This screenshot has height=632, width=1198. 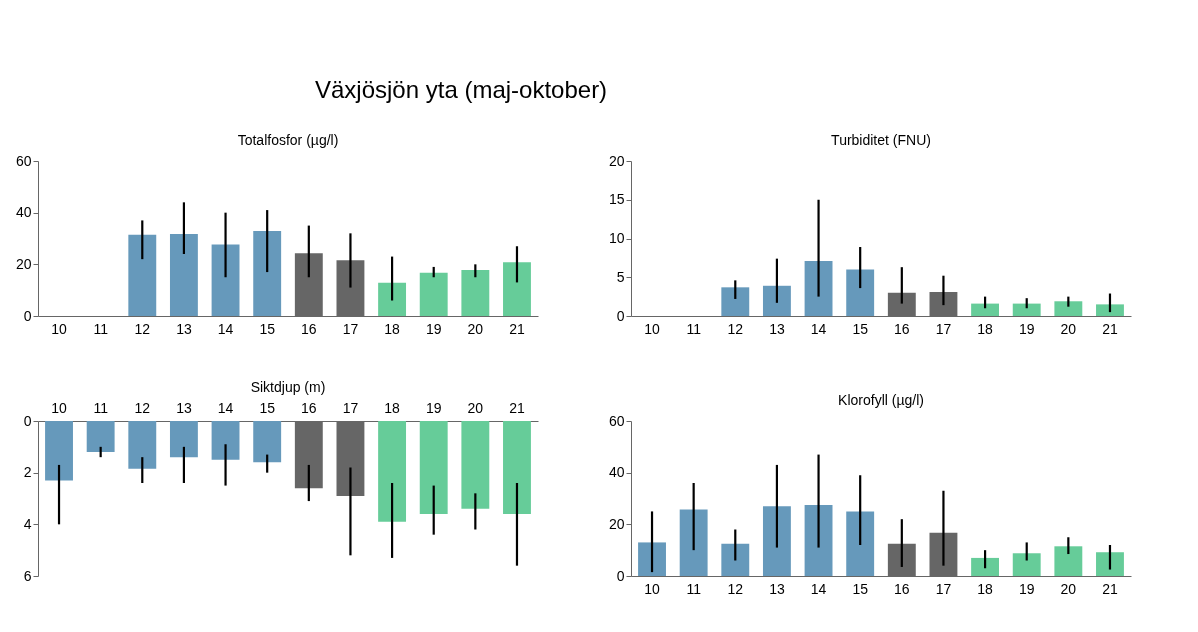 I want to click on y-tick-label: 6, so click(x=27, y=575).